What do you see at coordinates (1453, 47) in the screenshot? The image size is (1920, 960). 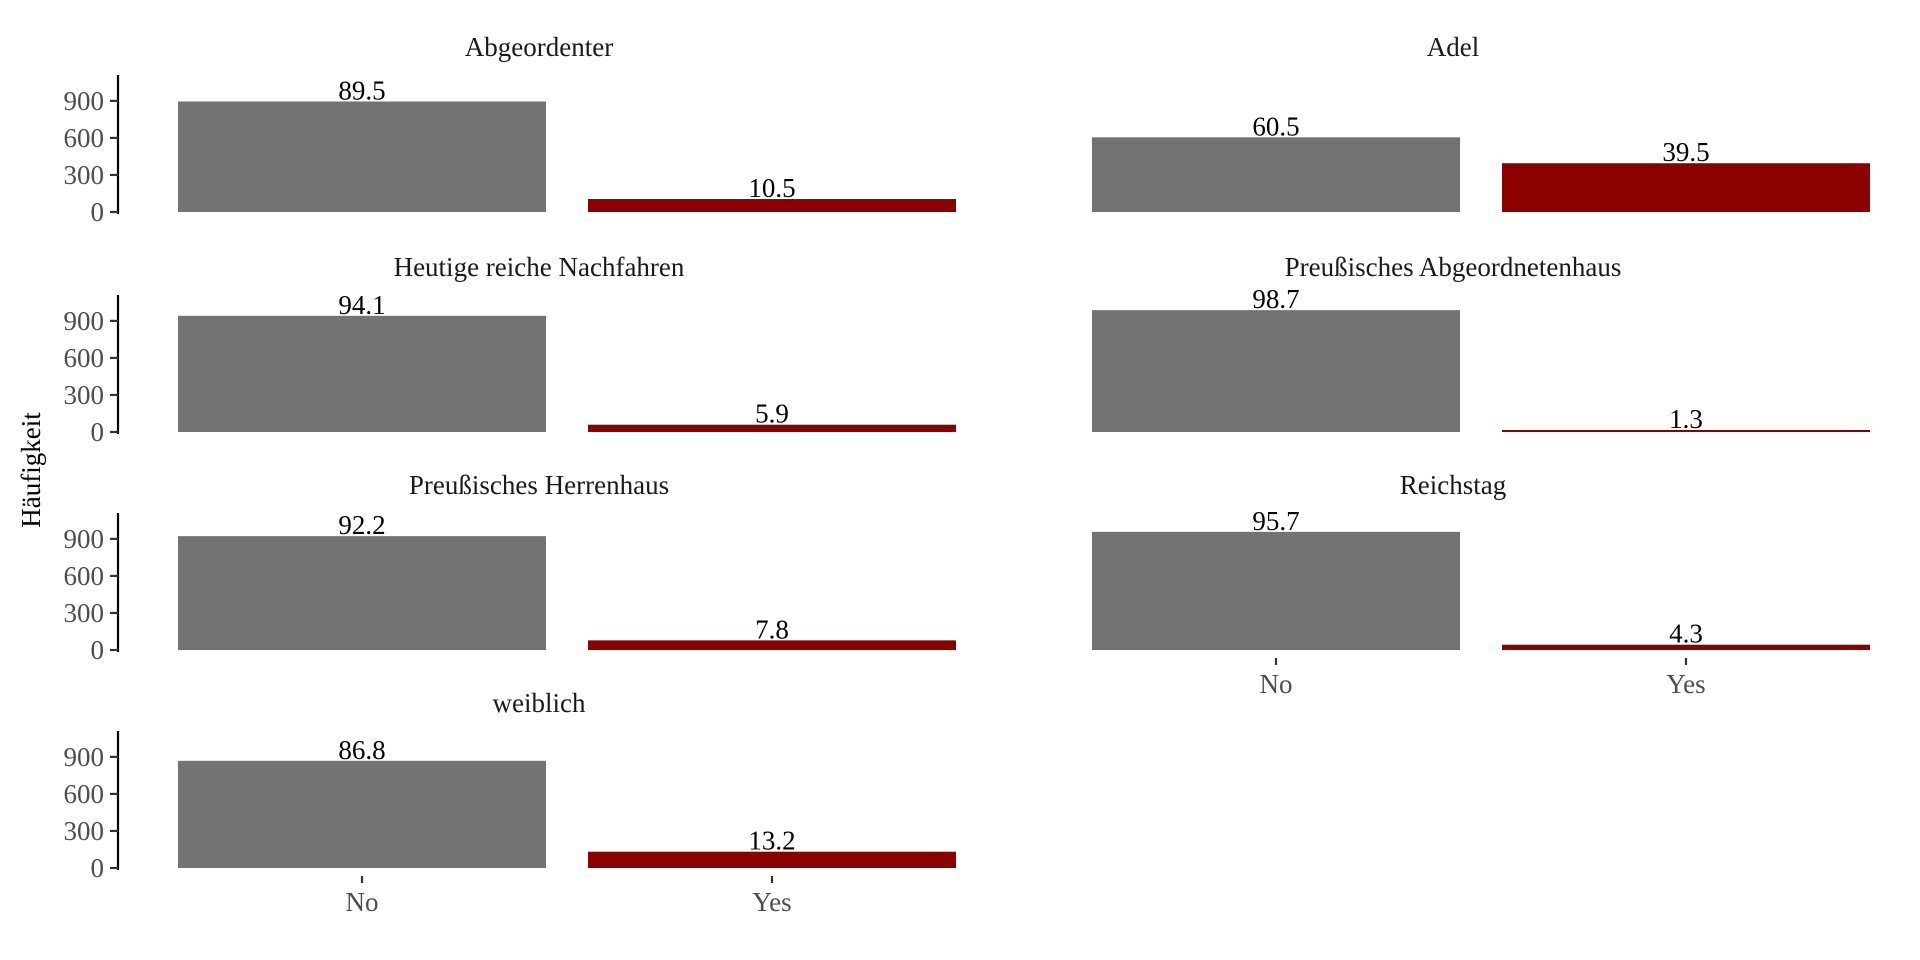 I see `panel-title: Adel` at bounding box center [1453, 47].